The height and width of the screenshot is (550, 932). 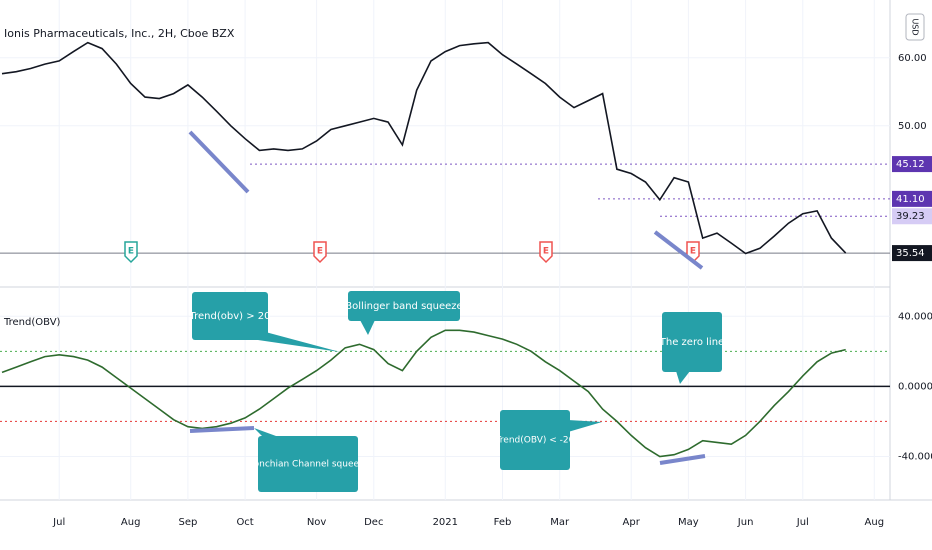 I want to click on indicator-title: Trend(OBV), so click(x=32, y=322).